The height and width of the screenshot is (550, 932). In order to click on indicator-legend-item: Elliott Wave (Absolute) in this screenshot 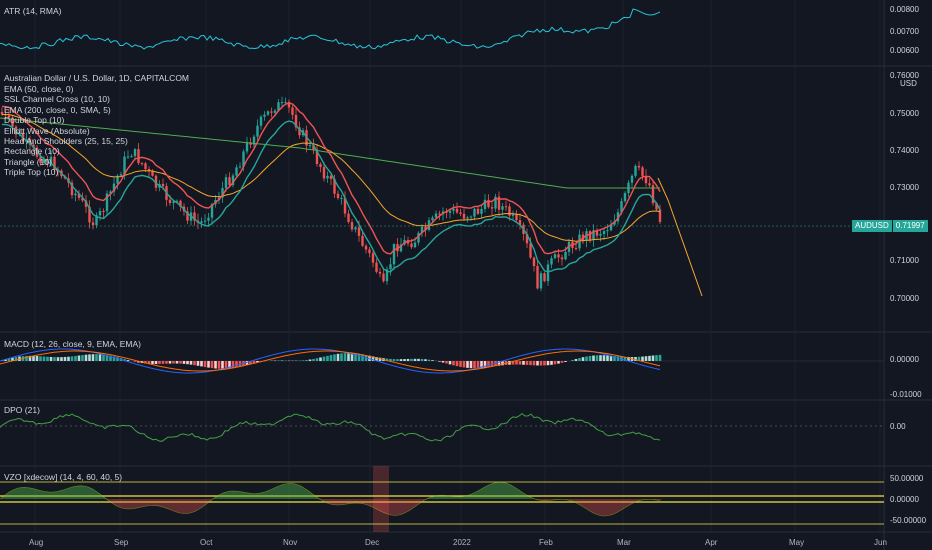, I will do `click(47, 130)`.